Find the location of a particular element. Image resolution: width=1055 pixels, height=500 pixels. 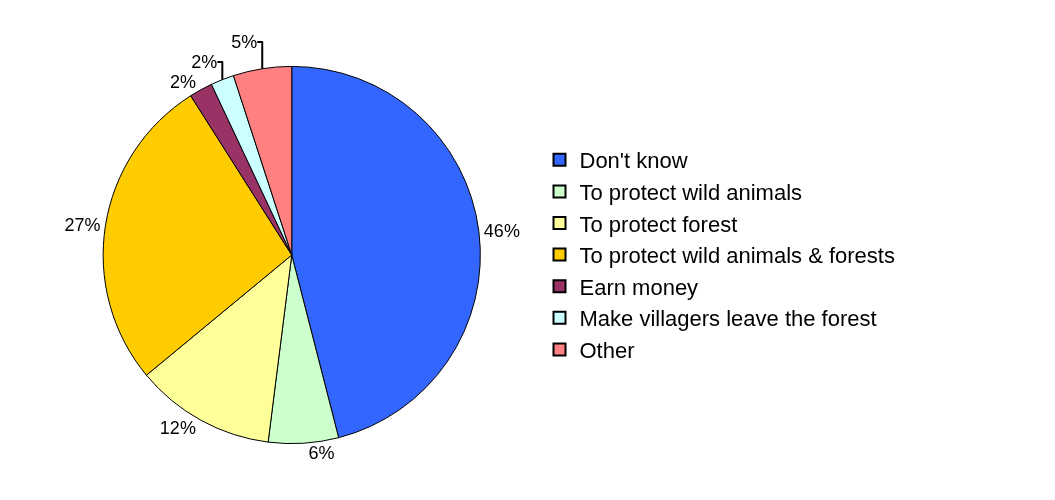

data-label: 5% is located at coordinates (244, 42).